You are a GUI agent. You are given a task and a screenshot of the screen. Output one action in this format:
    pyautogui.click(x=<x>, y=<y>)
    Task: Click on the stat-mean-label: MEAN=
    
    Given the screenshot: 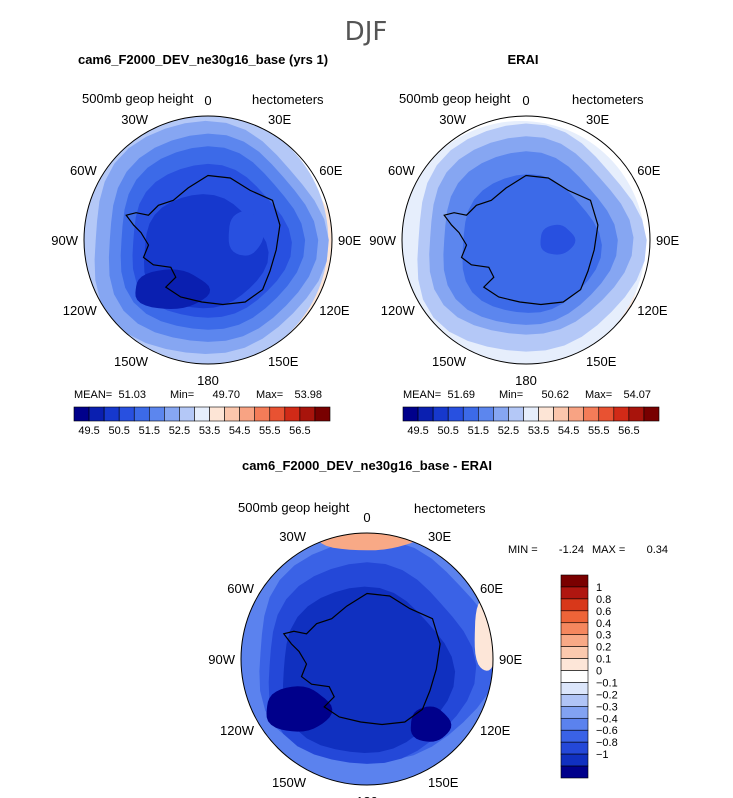 What is the action you would take?
    pyautogui.click(x=422, y=395)
    